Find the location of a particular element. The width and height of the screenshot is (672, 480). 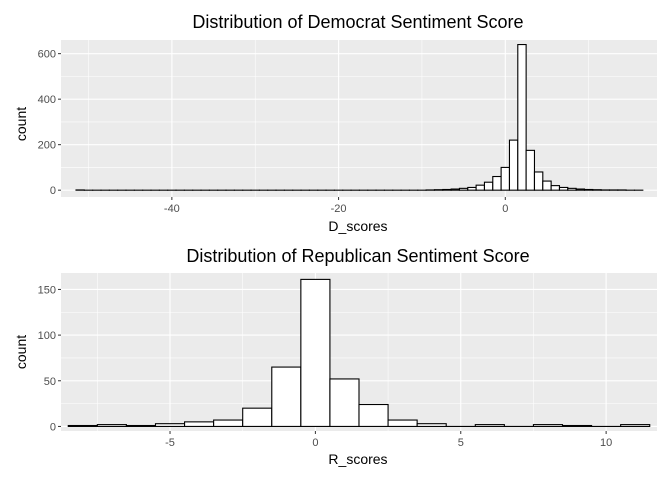

x-axis-ticks: -5 0 5 10 is located at coordinates (388, 440).